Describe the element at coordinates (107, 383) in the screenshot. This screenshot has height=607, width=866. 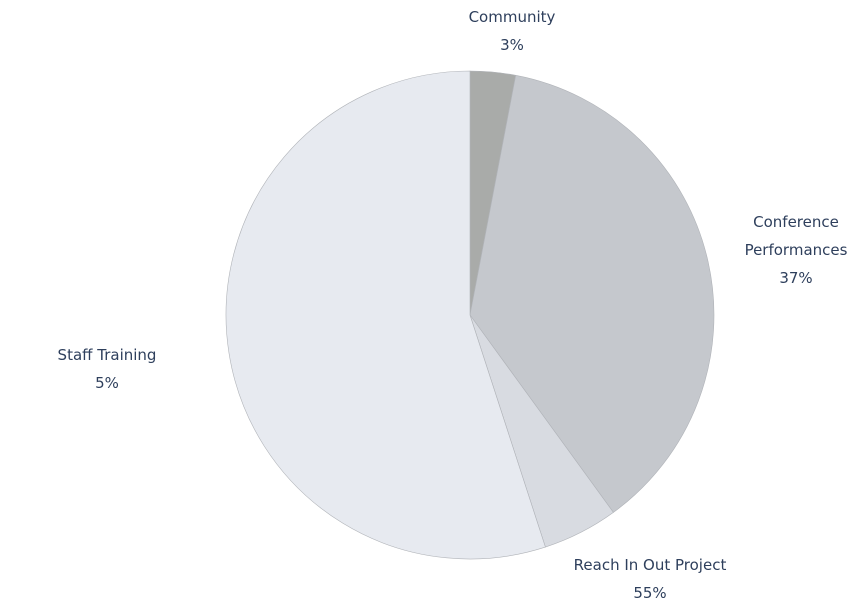
I see `value-label: 5%` at that location.